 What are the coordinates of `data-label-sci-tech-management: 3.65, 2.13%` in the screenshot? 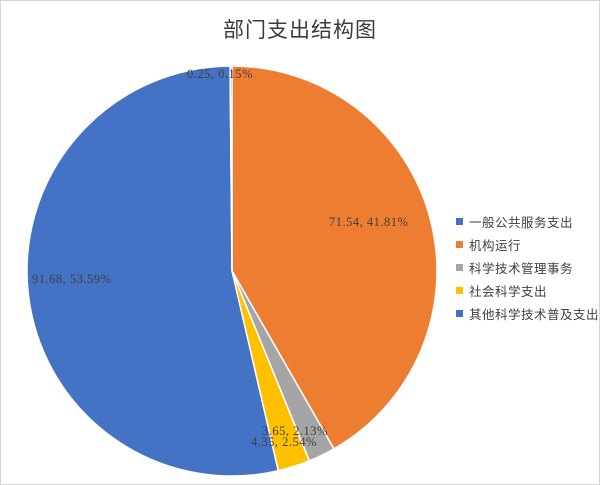 It's located at (295, 431).